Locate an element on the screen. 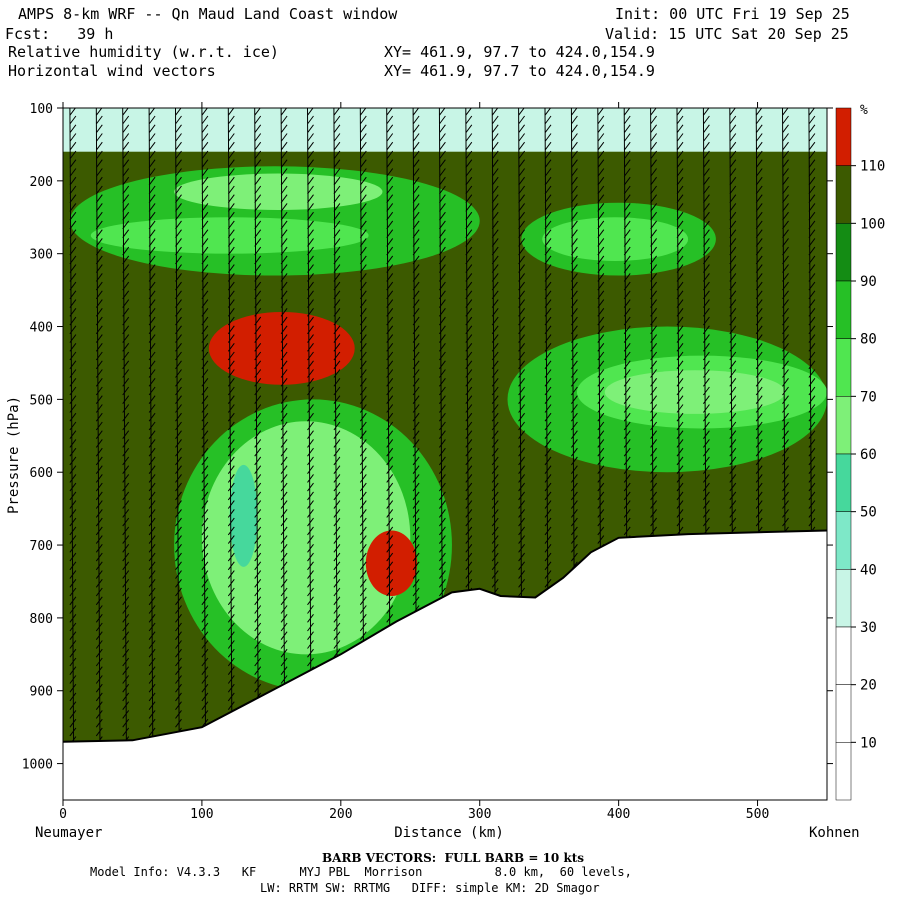  x-tick-label: 100 is located at coordinates (201, 814).